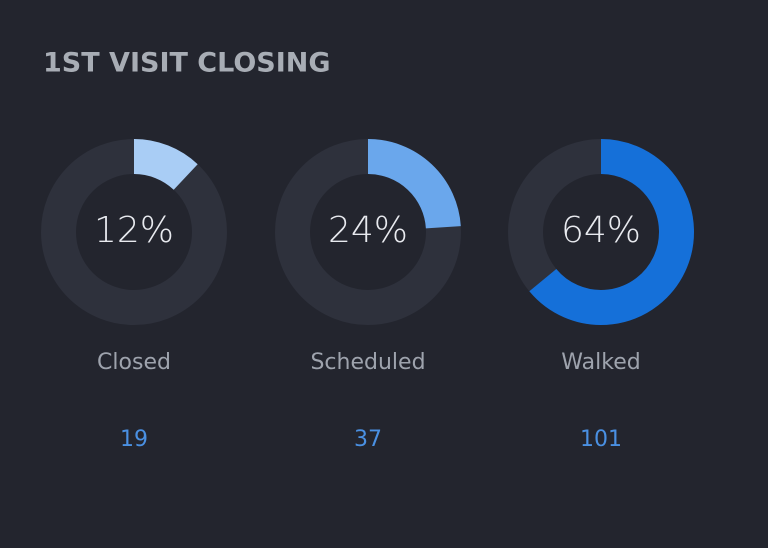 The width and height of the screenshot is (768, 548). Describe the element at coordinates (134, 439) in the screenshot. I see `gauge-count: 19` at that location.